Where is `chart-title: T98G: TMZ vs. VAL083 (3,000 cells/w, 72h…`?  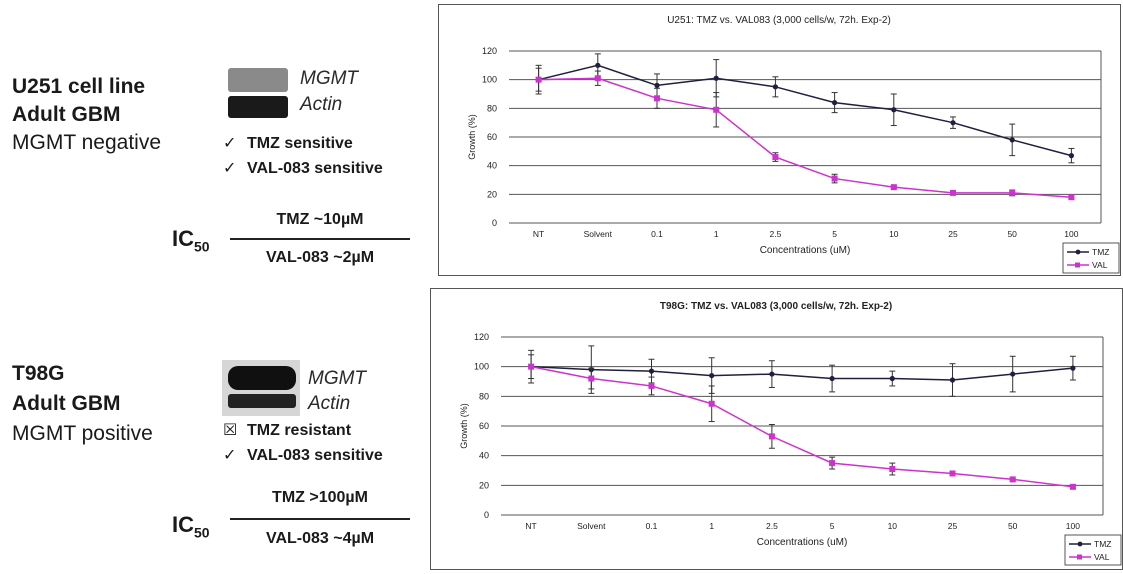 chart-title: T98G: TMZ vs. VAL083 (3,000 cells/w, 72h… is located at coordinates (776, 306).